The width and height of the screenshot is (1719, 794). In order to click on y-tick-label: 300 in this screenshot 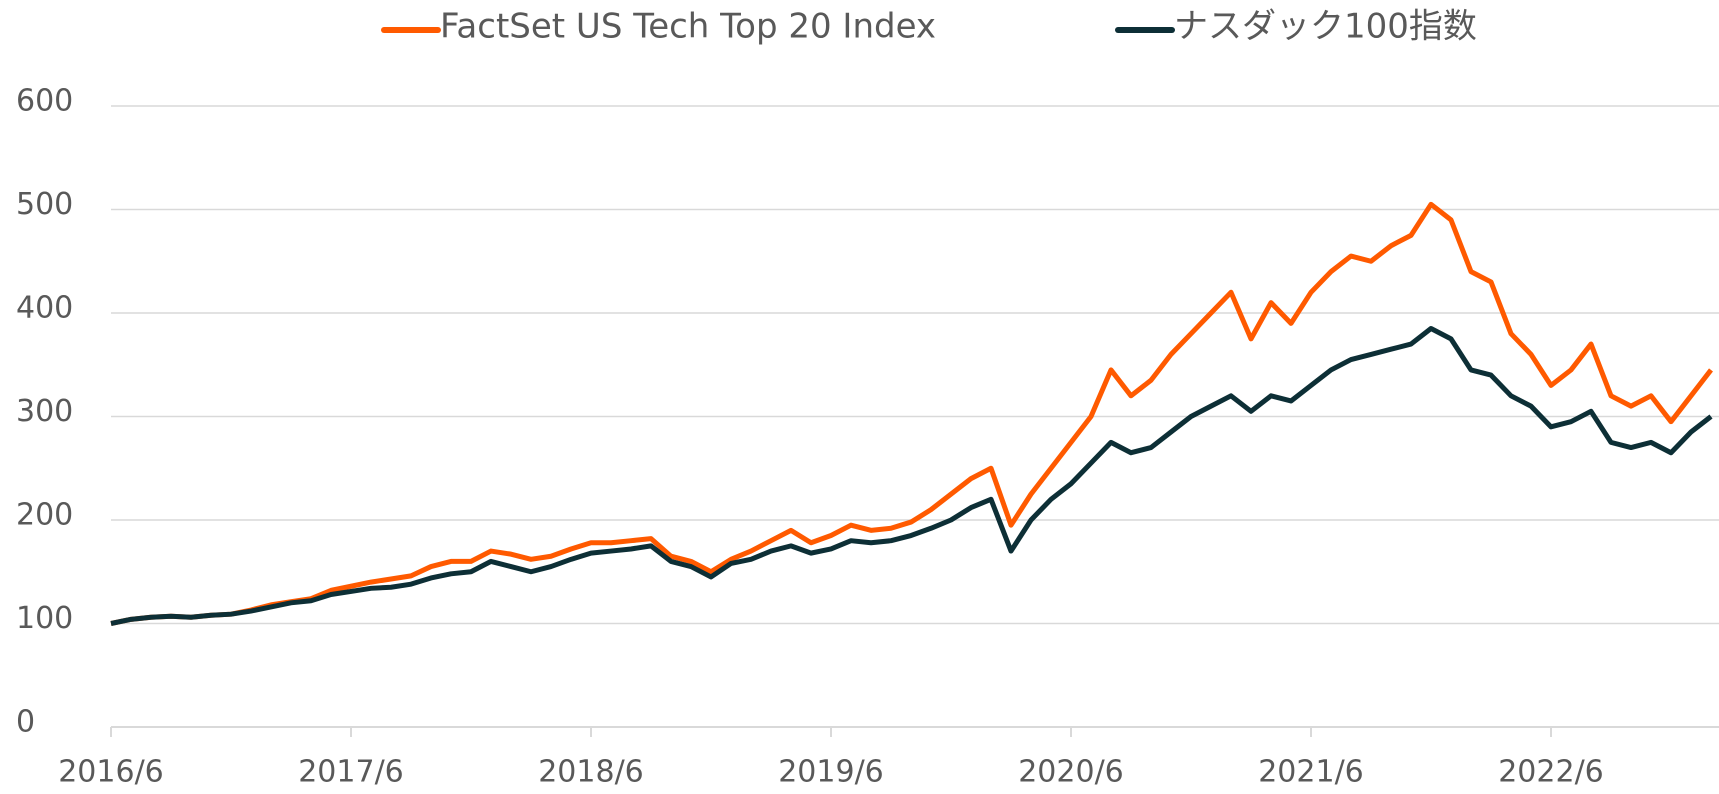, I will do `click(44, 411)`.